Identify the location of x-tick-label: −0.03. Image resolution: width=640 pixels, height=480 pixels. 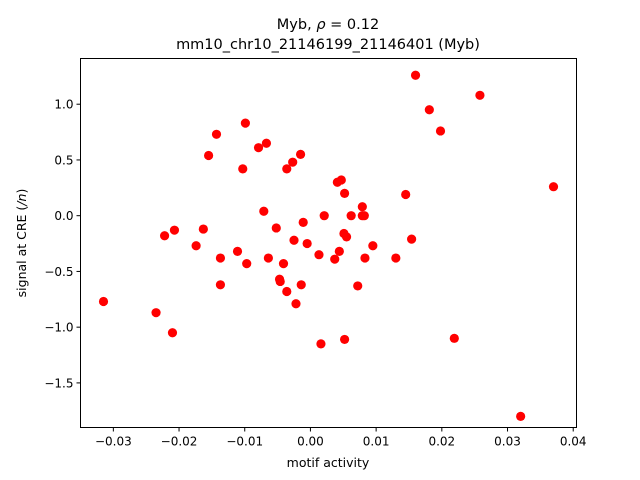
(113, 442).